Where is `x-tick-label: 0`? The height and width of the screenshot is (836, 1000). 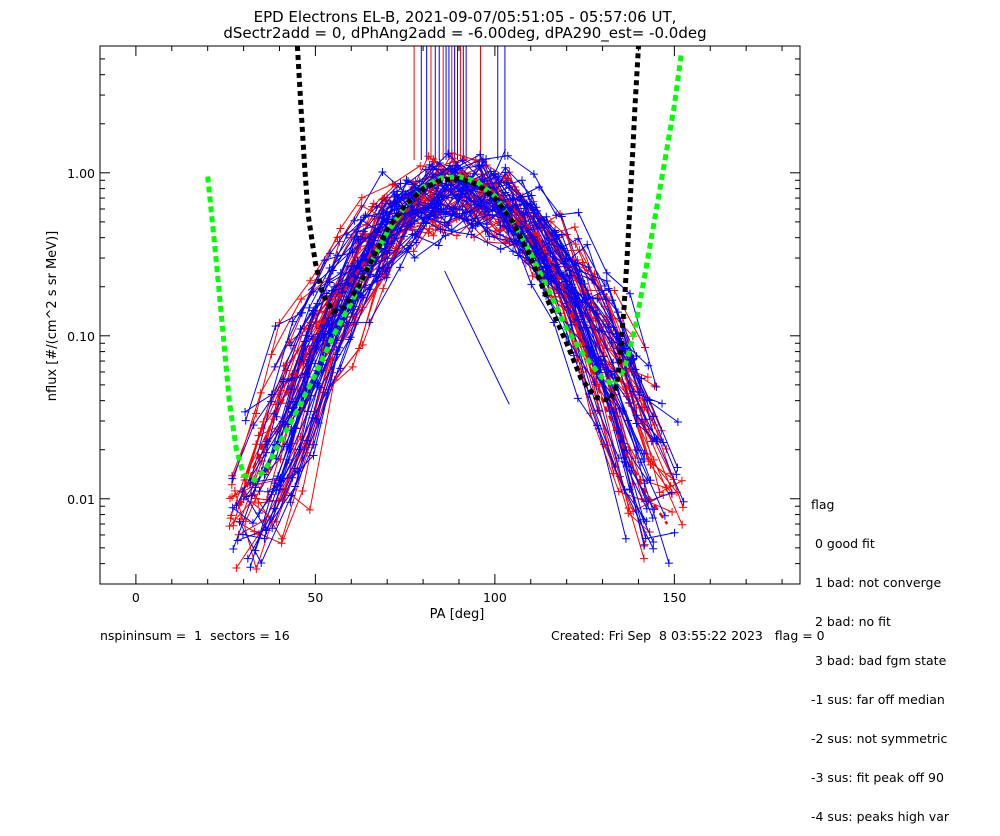 x-tick-label: 0 is located at coordinates (136, 597).